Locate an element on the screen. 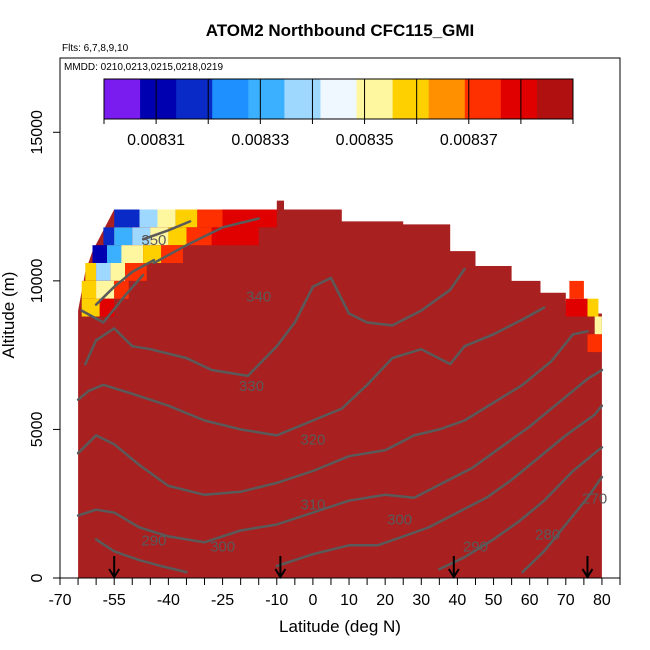 This screenshot has width=650, height=650. dates-note: MMDD: 0210,0213,0215,0218,0219 is located at coordinates (143, 67).